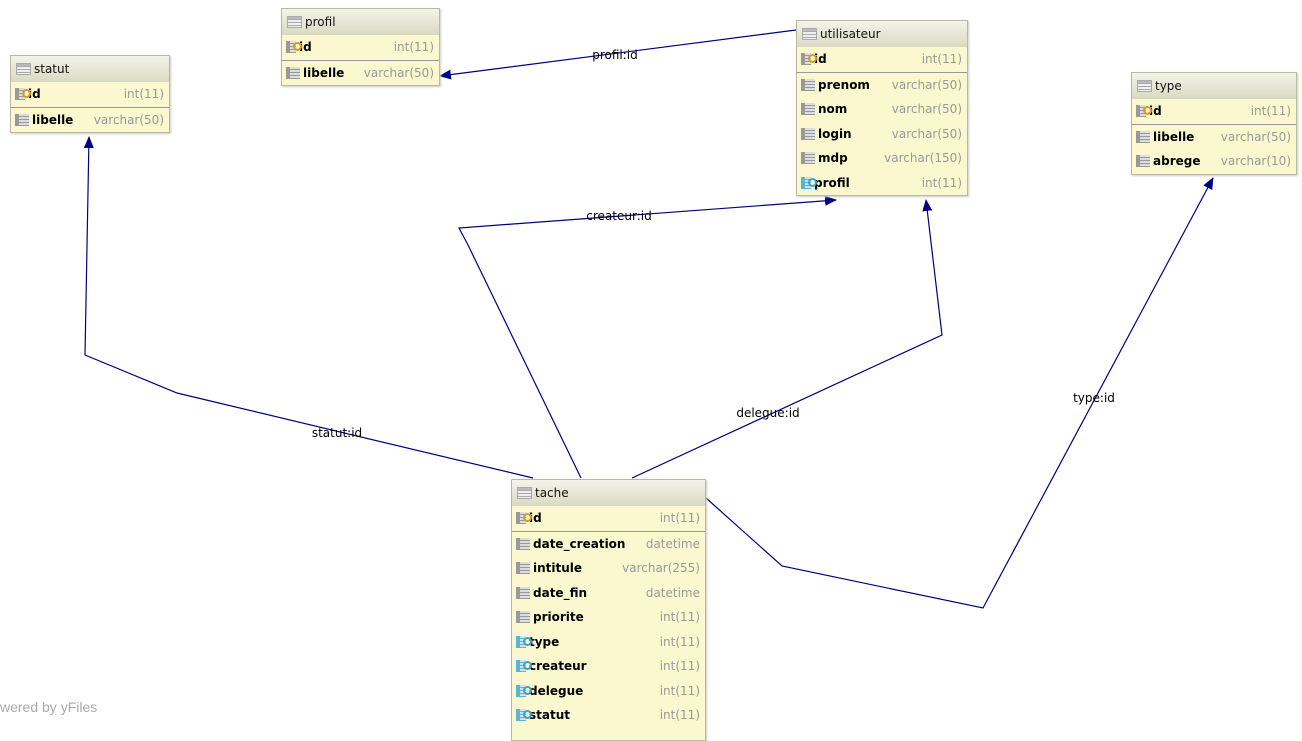 This screenshot has width=1302, height=741. What do you see at coordinates (1214, 86) in the screenshot?
I see `table-header: type` at bounding box center [1214, 86].